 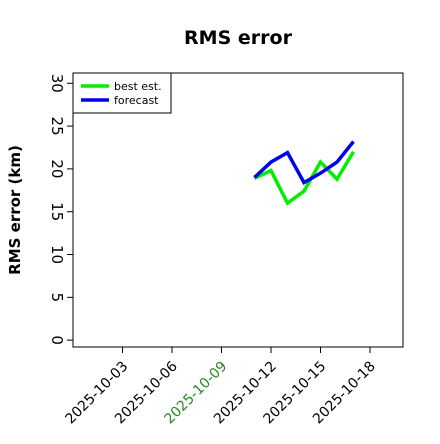 What do you see at coordinates (138, 86) in the screenshot?
I see `legend-label: best est.` at bounding box center [138, 86].